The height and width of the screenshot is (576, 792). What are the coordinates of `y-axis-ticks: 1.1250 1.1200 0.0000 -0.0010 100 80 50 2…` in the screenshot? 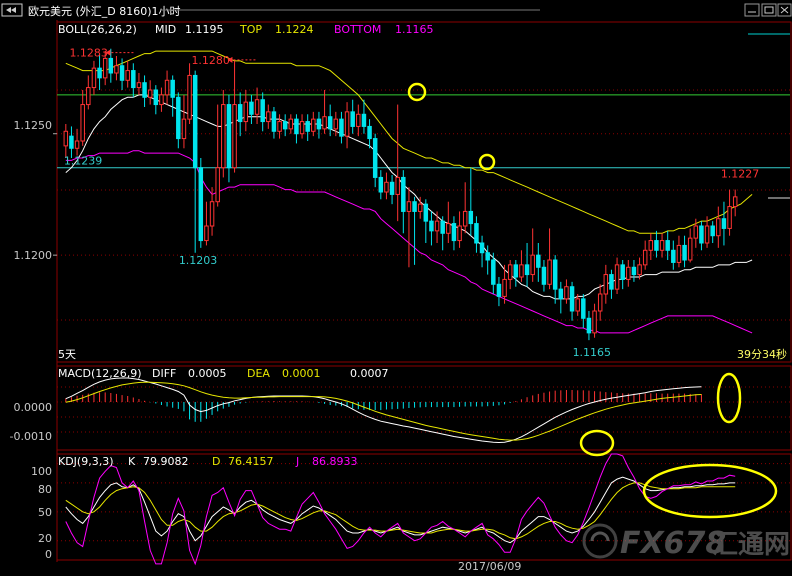 It's located at (31, 340).